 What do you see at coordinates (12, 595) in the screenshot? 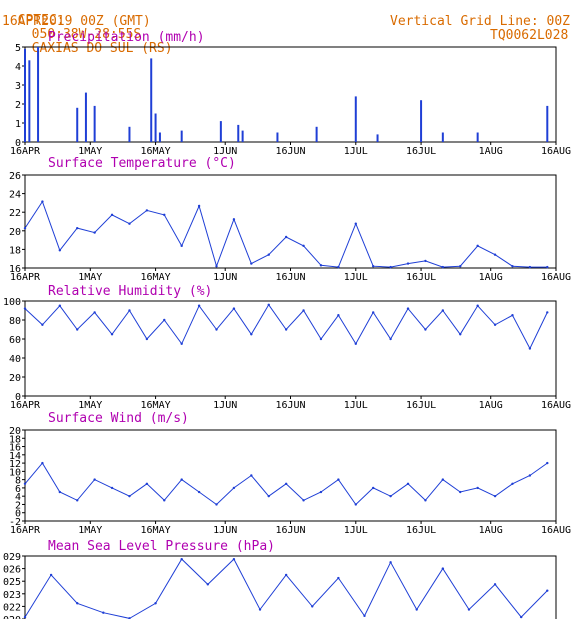
I see `mslp-ytick-label: 023` at bounding box center [12, 595].